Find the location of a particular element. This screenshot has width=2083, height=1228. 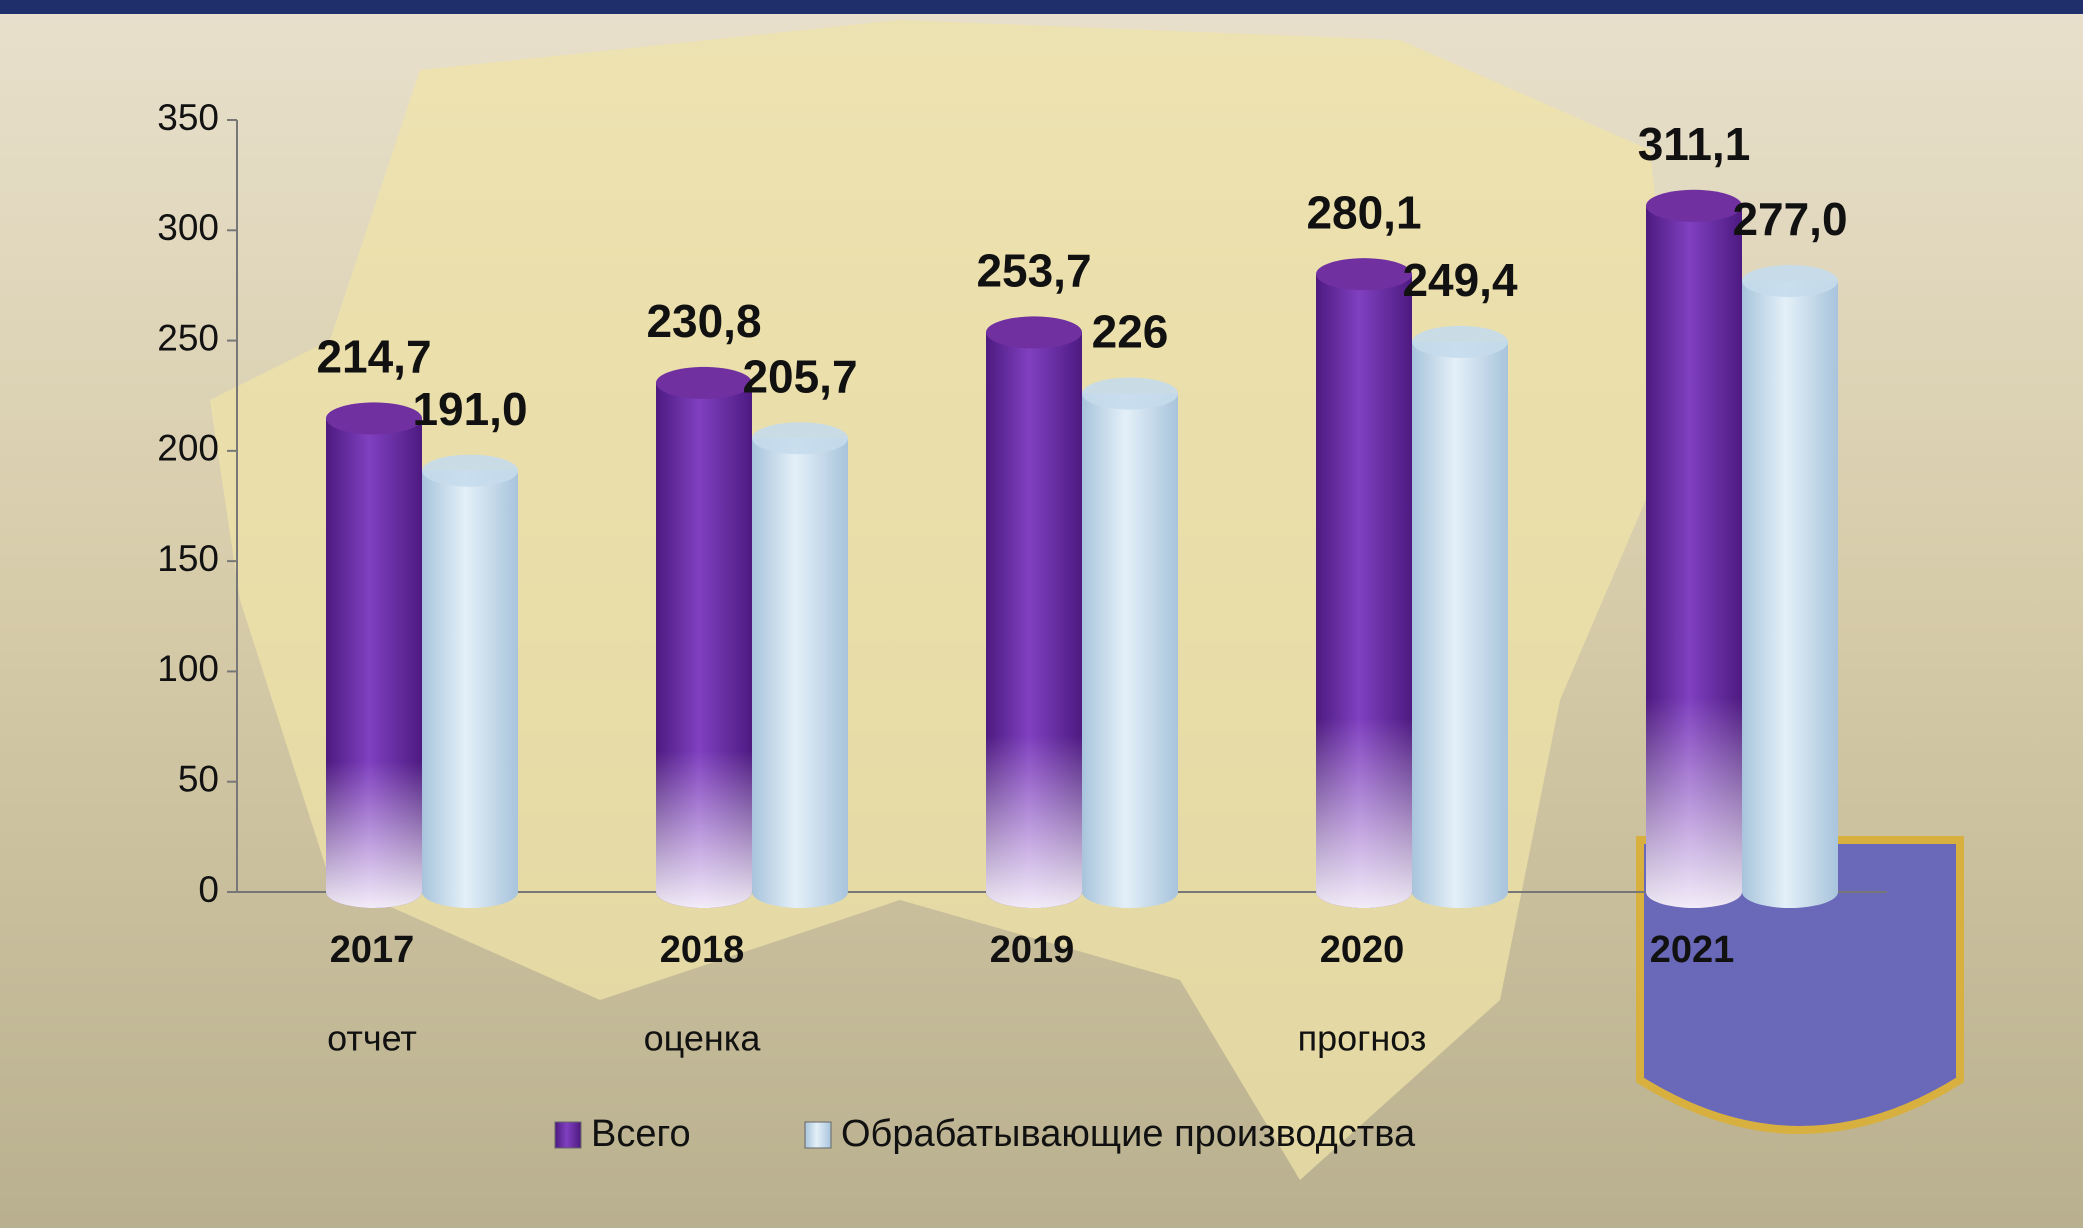

category-note: оценка is located at coordinates (703, 1038).